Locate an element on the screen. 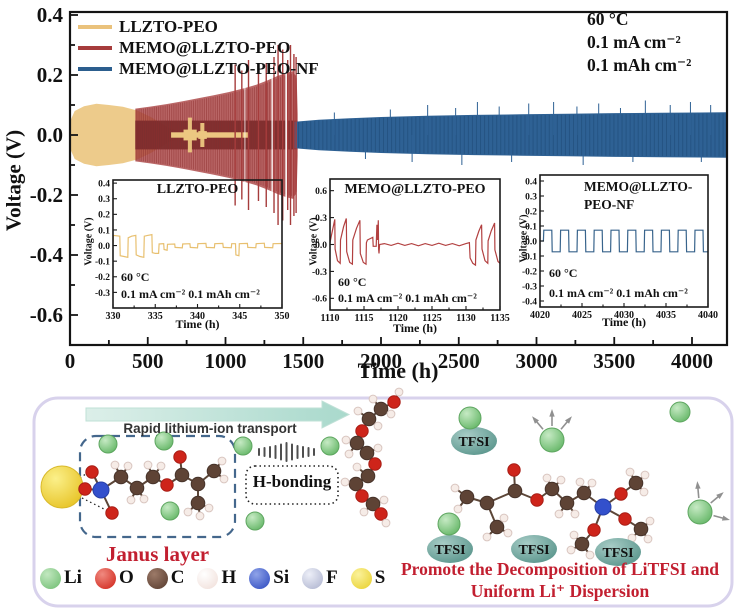 This screenshot has width=738, height=616. legend-row: MEMO@LLZTO-PEO is located at coordinates (198, 47).